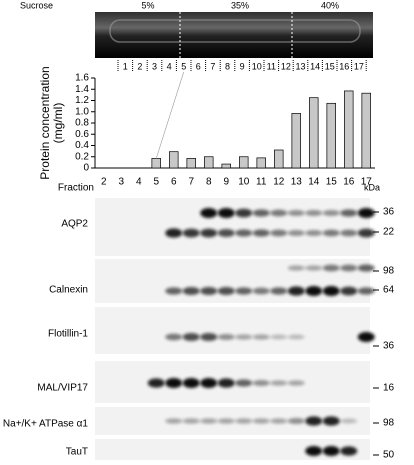 The width and height of the screenshot is (414, 465). What do you see at coordinates (154, 66) in the screenshot?
I see `fraction-number: 3` at bounding box center [154, 66].